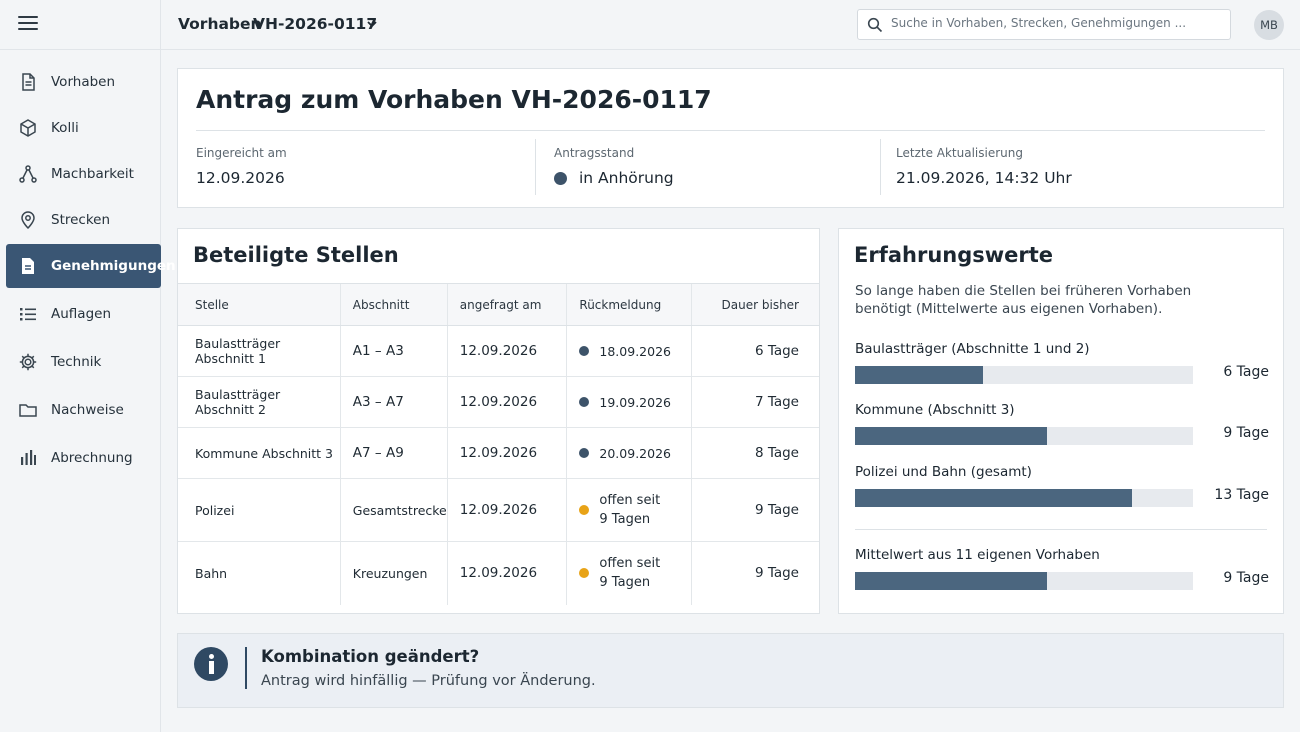  Describe the element at coordinates (76, 362) in the screenshot. I see `sidebar-item-label: Technik` at that location.